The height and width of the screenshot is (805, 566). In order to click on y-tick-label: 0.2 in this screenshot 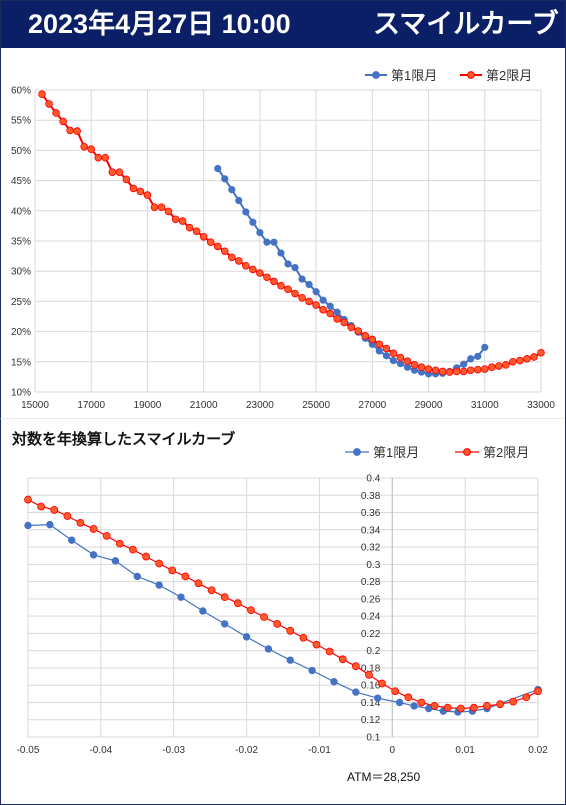, I will do `click(373, 651)`.